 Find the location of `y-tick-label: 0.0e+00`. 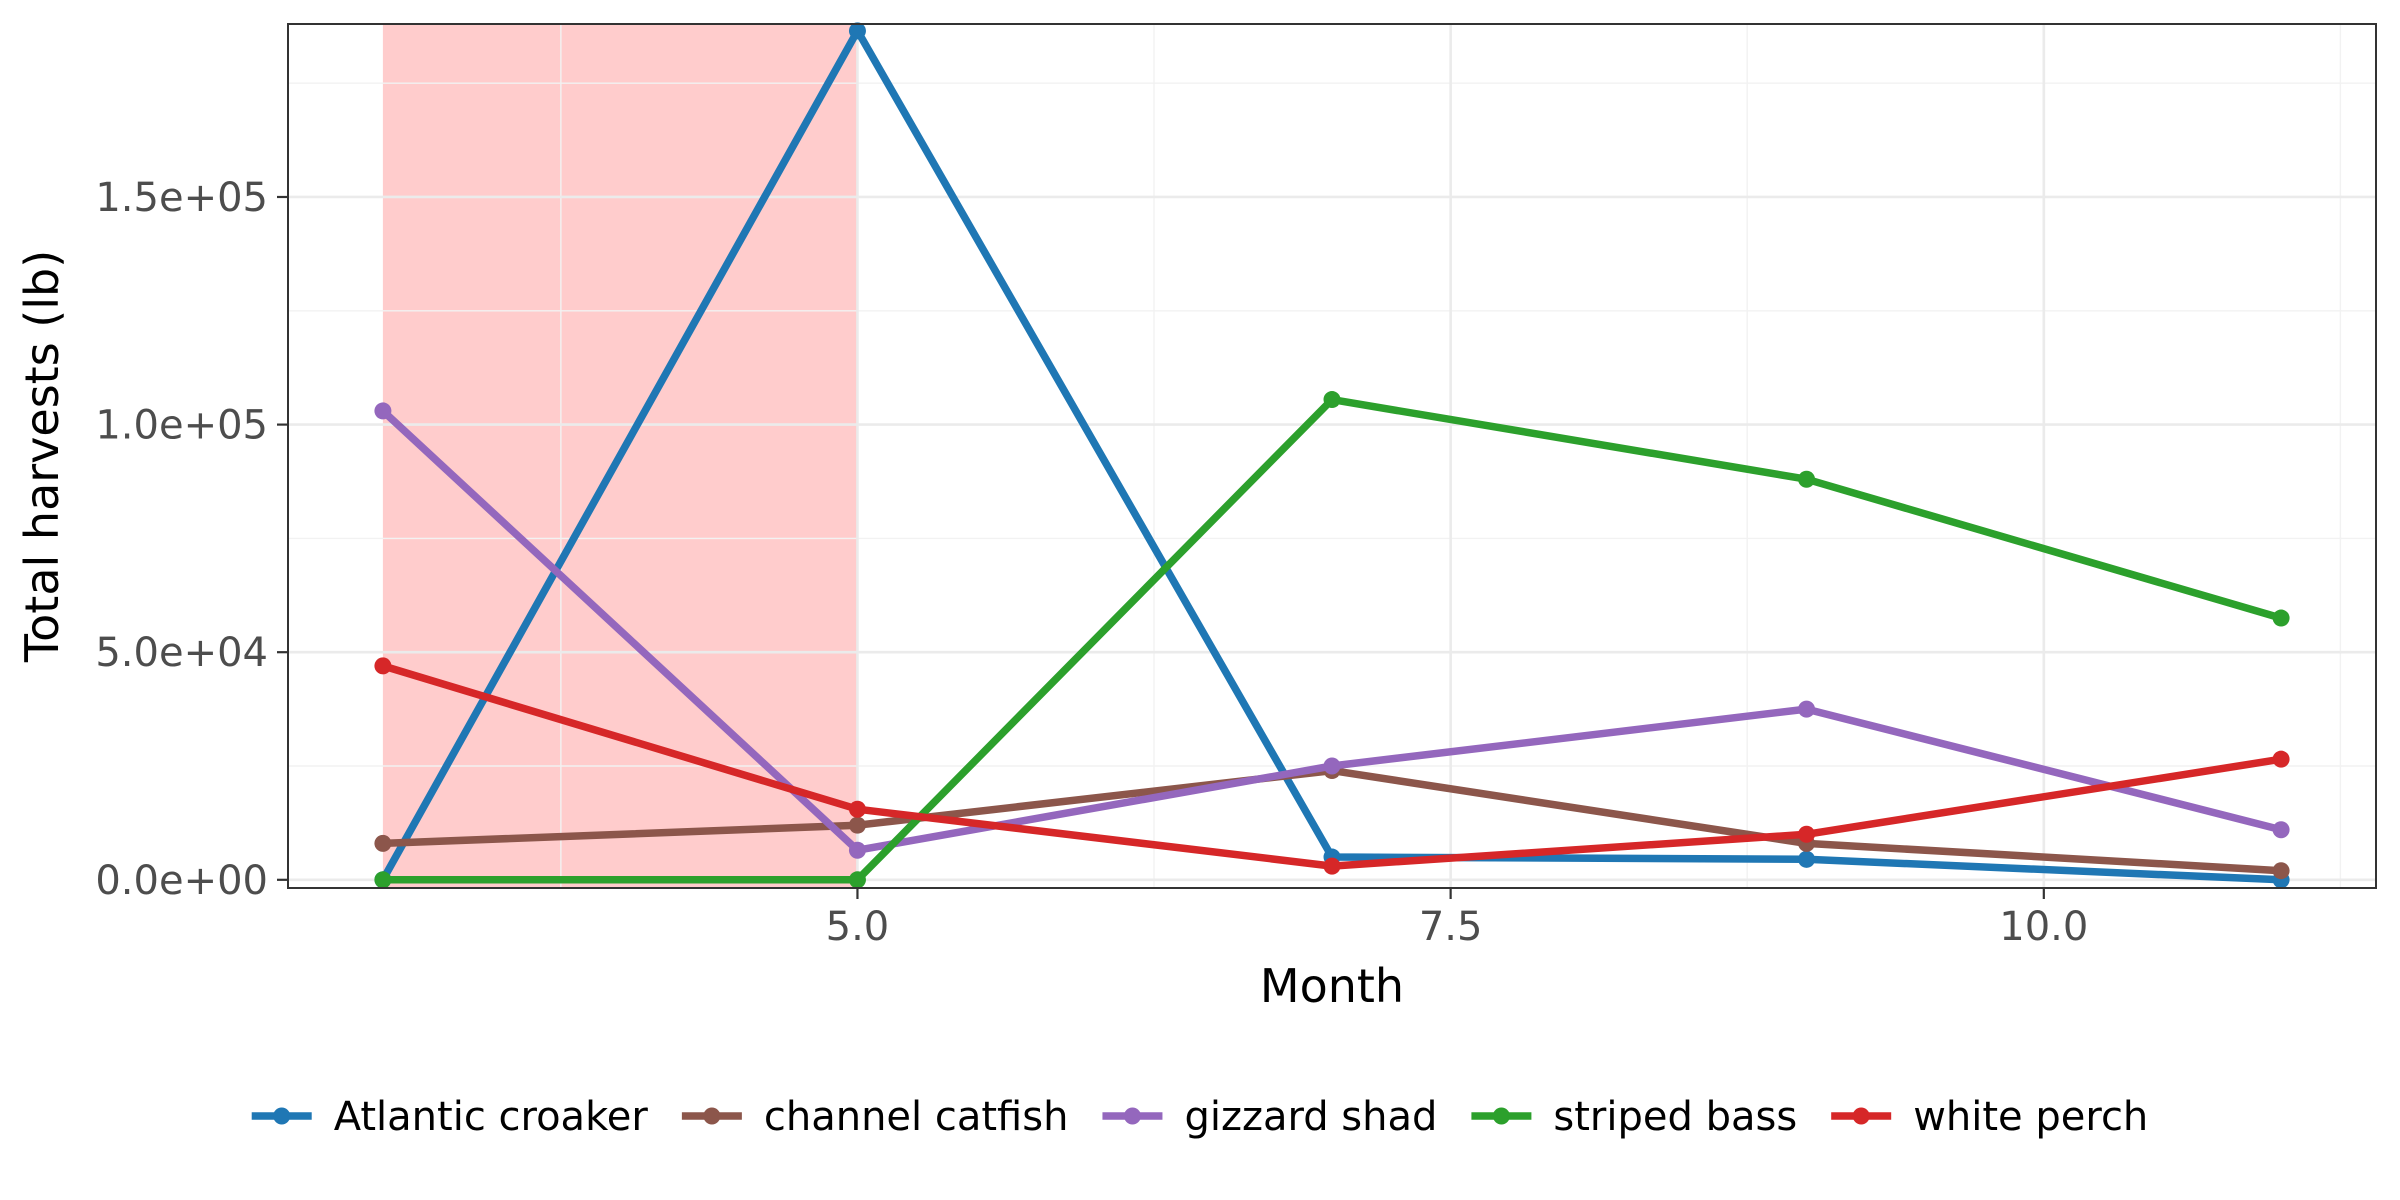

y-tick-label: 0.0e+00 is located at coordinates (181, 881).